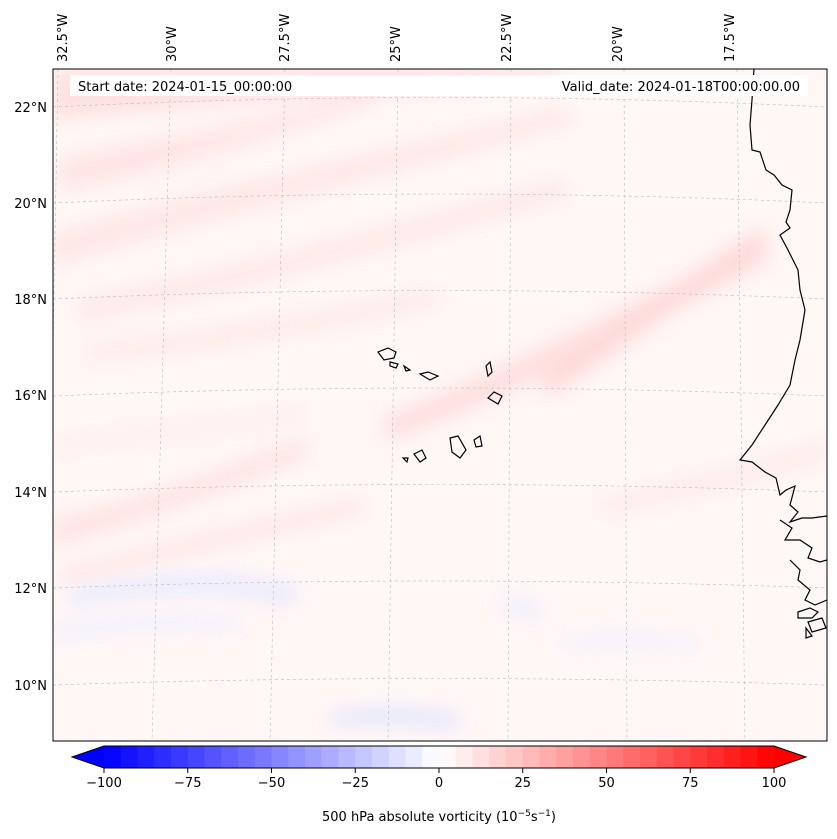 This screenshot has width=837, height=839. I want to click on colorbar-ticks: −100 −75 −50 −25 0 25 50 75 100, so click(436, 779).